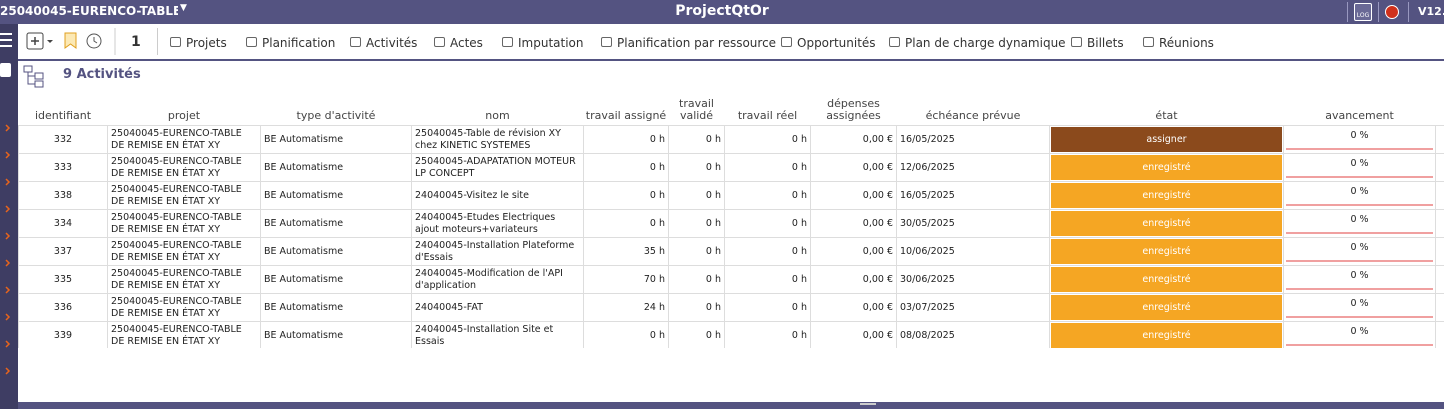 This screenshot has height=413, width=1444. I want to click on menu-item: Activités, so click(391, 43).